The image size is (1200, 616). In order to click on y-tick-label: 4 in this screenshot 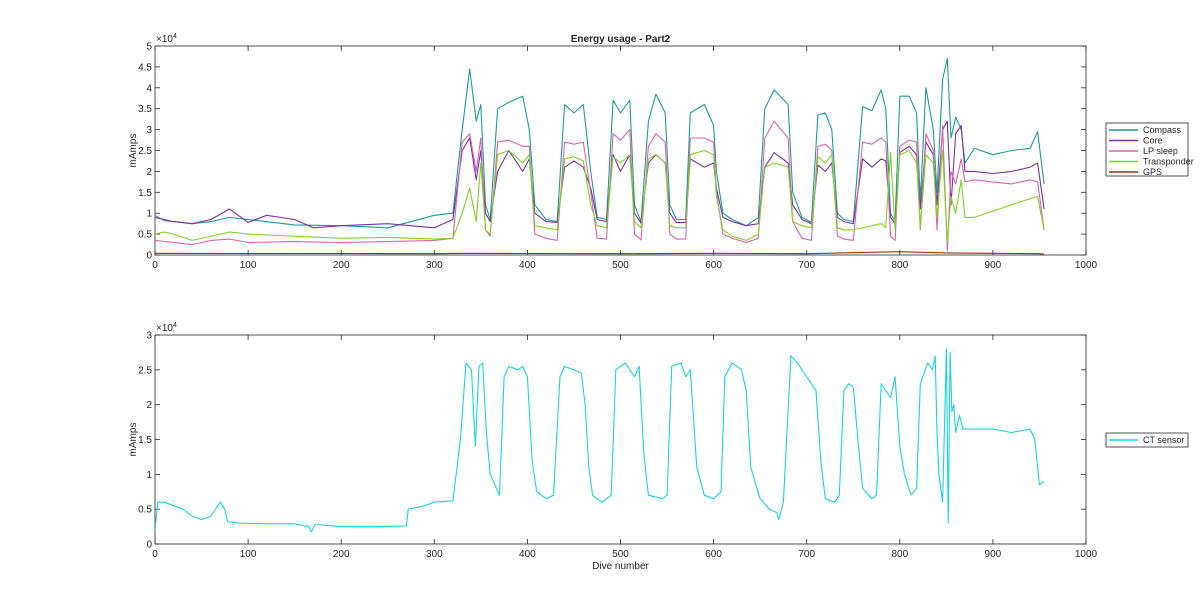, I will do `click(149, 88)`.